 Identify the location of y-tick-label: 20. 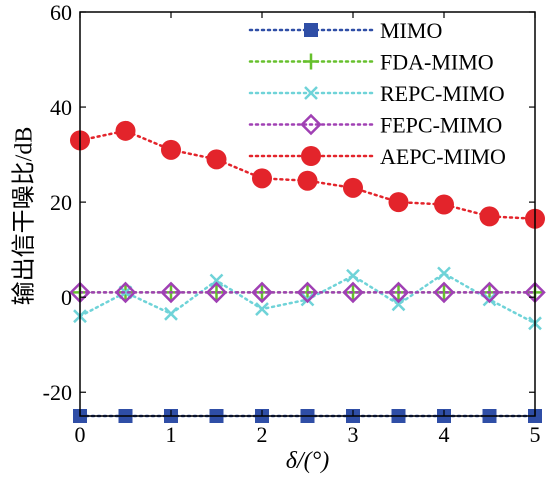
(61, 202).